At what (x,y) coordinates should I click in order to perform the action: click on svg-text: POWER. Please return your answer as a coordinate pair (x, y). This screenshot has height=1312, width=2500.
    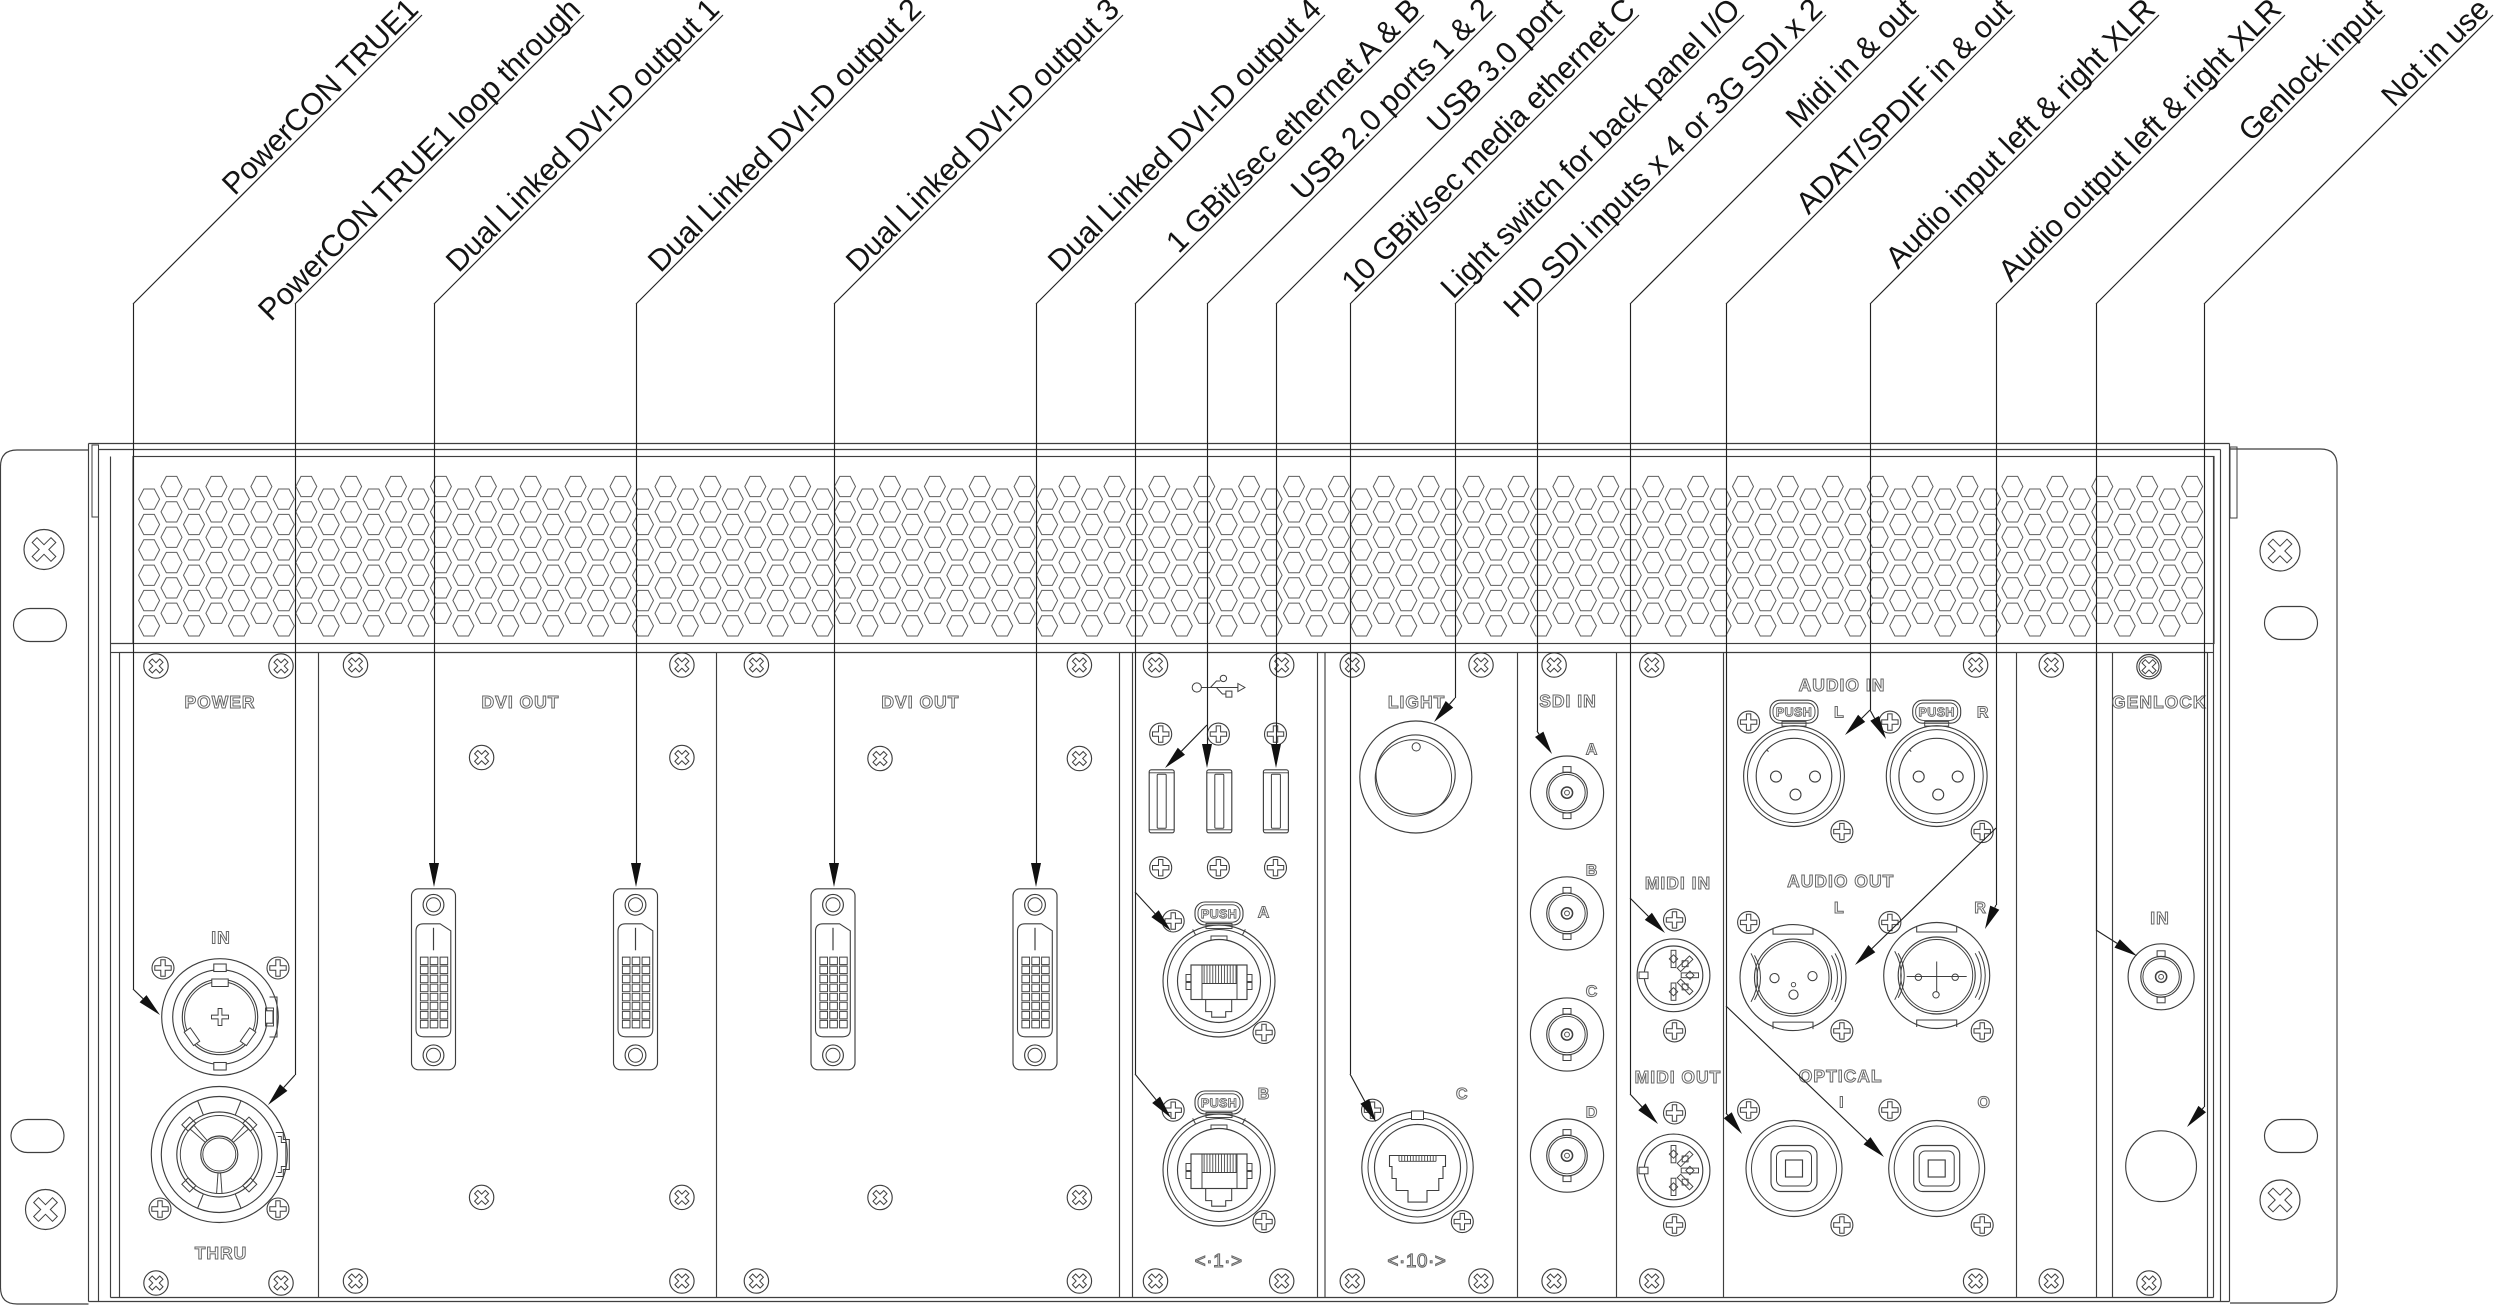
    Looking at the image, I should click on (219, 702).